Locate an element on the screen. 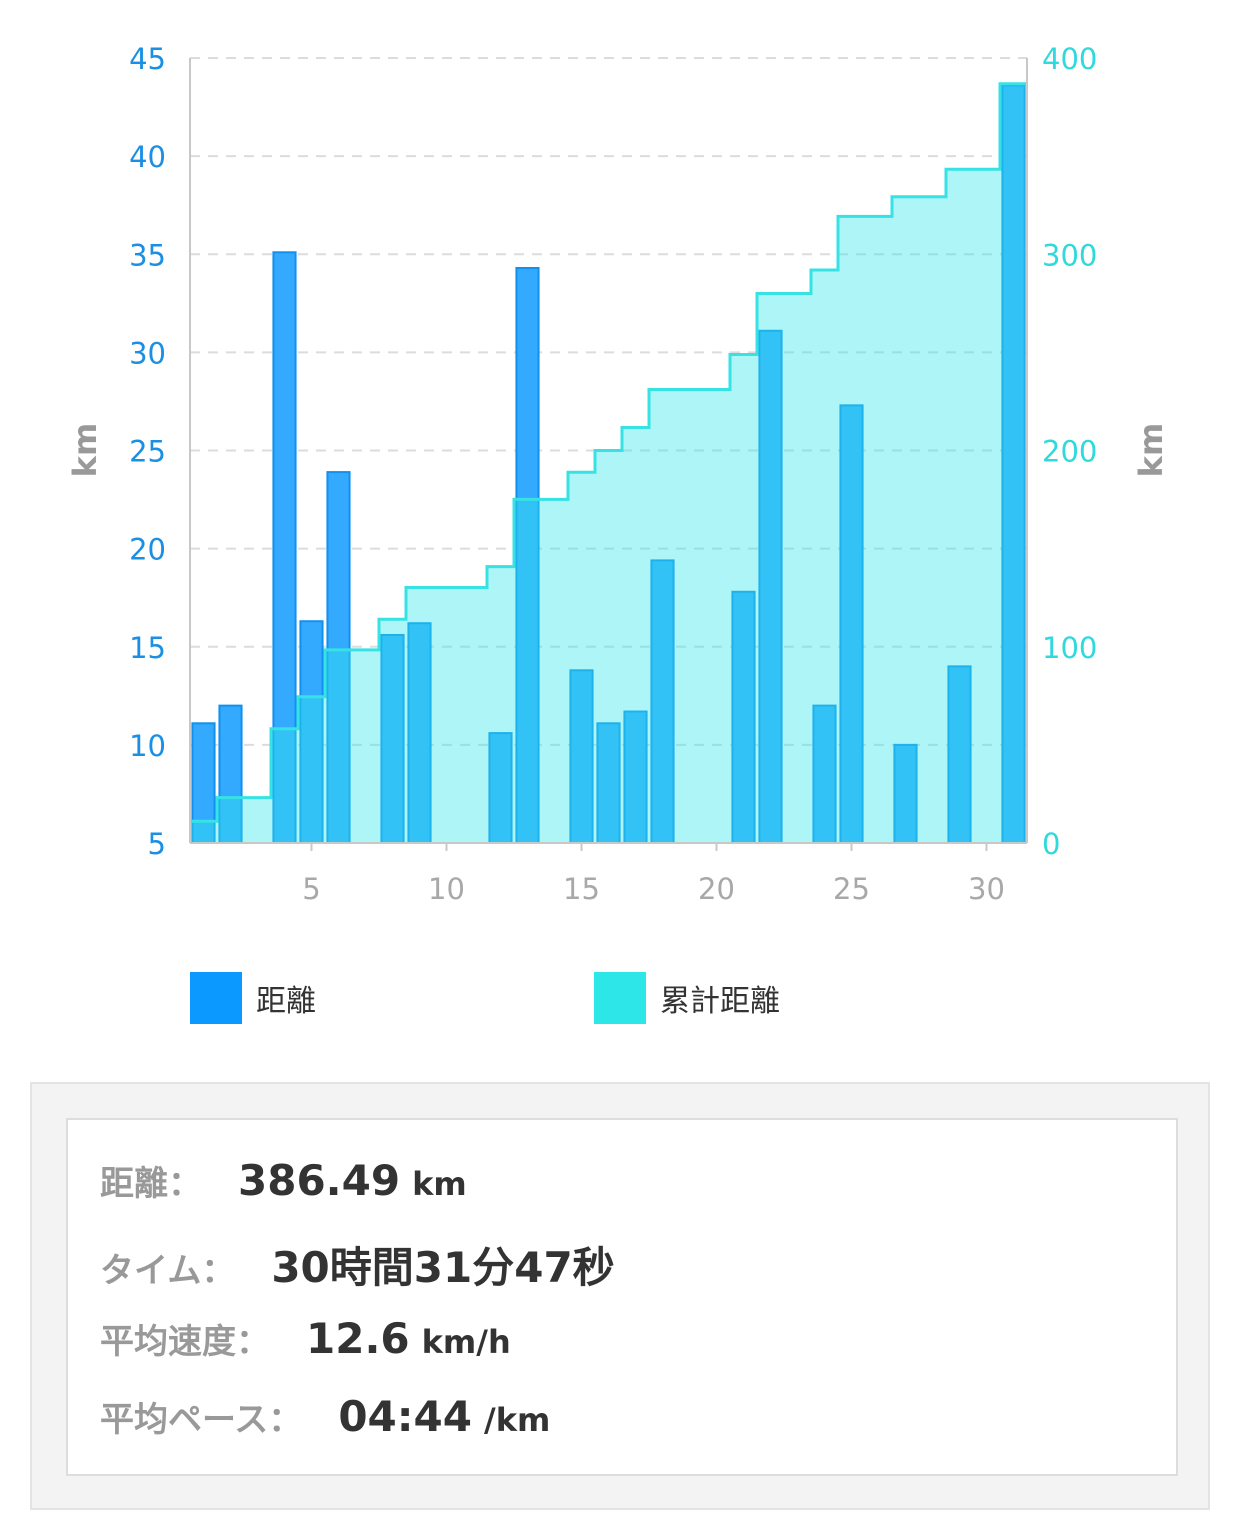  stat-row-distance: 距離： 386.49 km is located at coordinates (283, 1186).